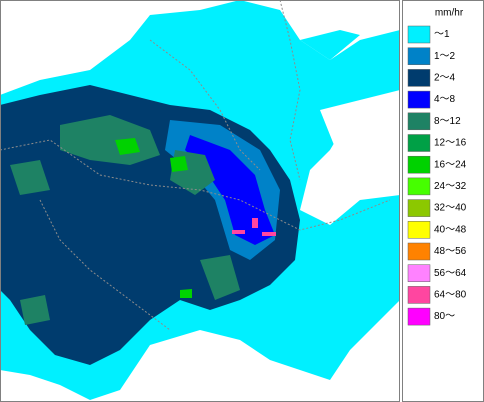 This screenshot has width=484, height=402. Describe the element at coordinates (450, 273) in the screenshot. I see `legend-label: 56～64` at that location.